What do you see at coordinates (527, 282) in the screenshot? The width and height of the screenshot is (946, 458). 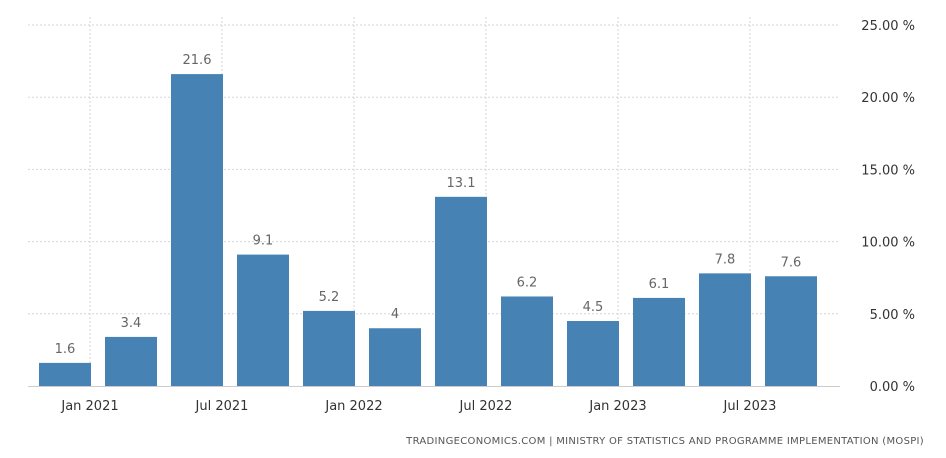 I see `data-label: 6.2` at bounding box center [527, 282].